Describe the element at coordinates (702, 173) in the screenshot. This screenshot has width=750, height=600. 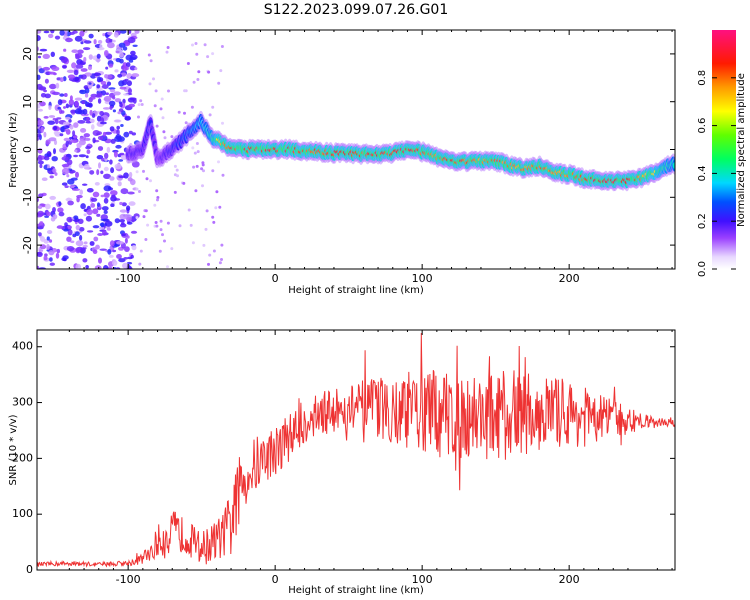
I see `colorbar-tick-label: 0.4` at that location.